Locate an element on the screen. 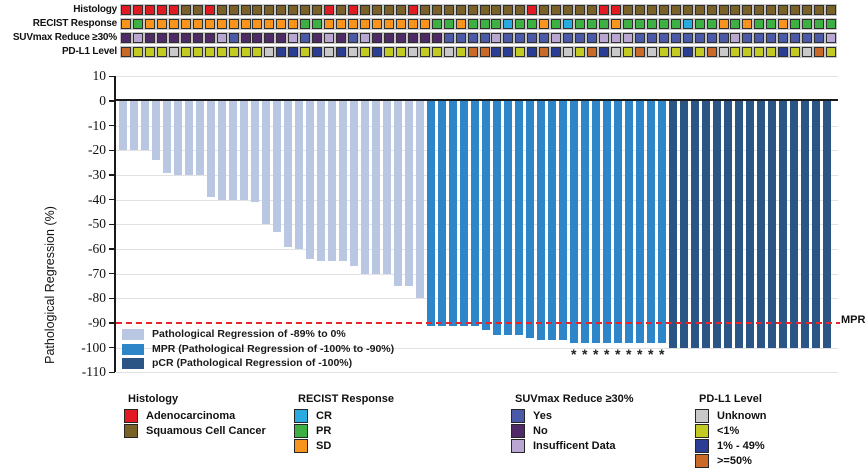 This screenshot has height=472, width=865. legend-header-3: SUVmax Reduce ≥30% is located at coordinates (574, 399).